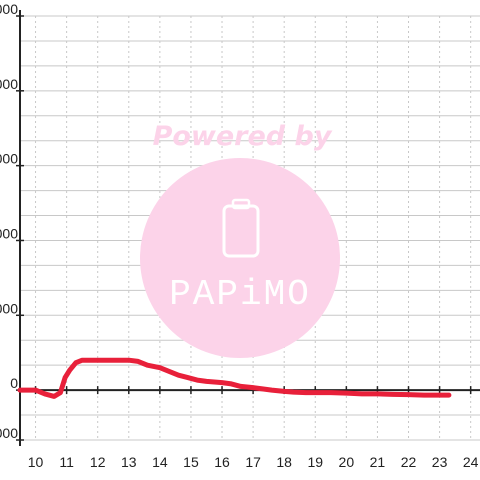  What do you see at coordinates (222, 462) in the screenshot?
I see `x-tick-label: 16` at bounding box center [222, 462].